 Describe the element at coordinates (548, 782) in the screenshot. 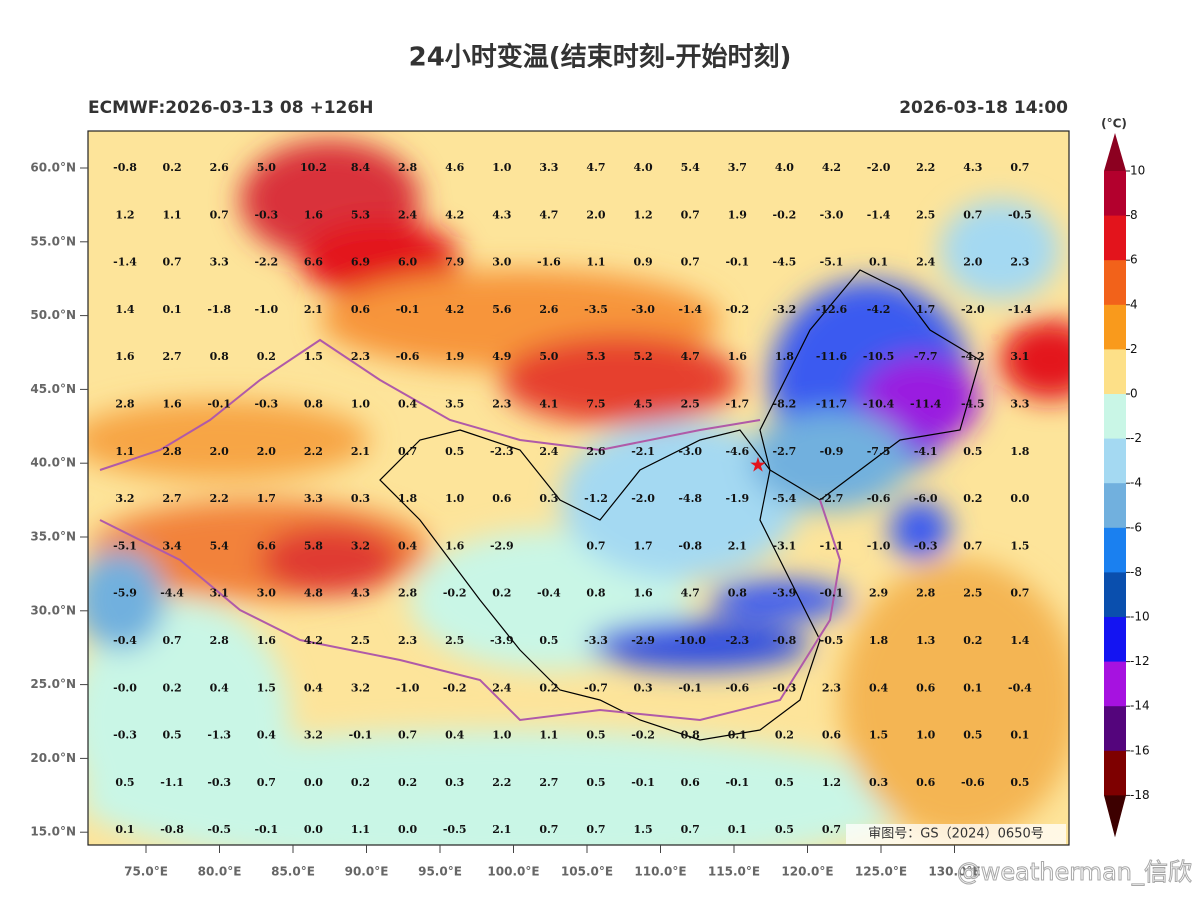

I see `grid-value: 2.7` at that location.